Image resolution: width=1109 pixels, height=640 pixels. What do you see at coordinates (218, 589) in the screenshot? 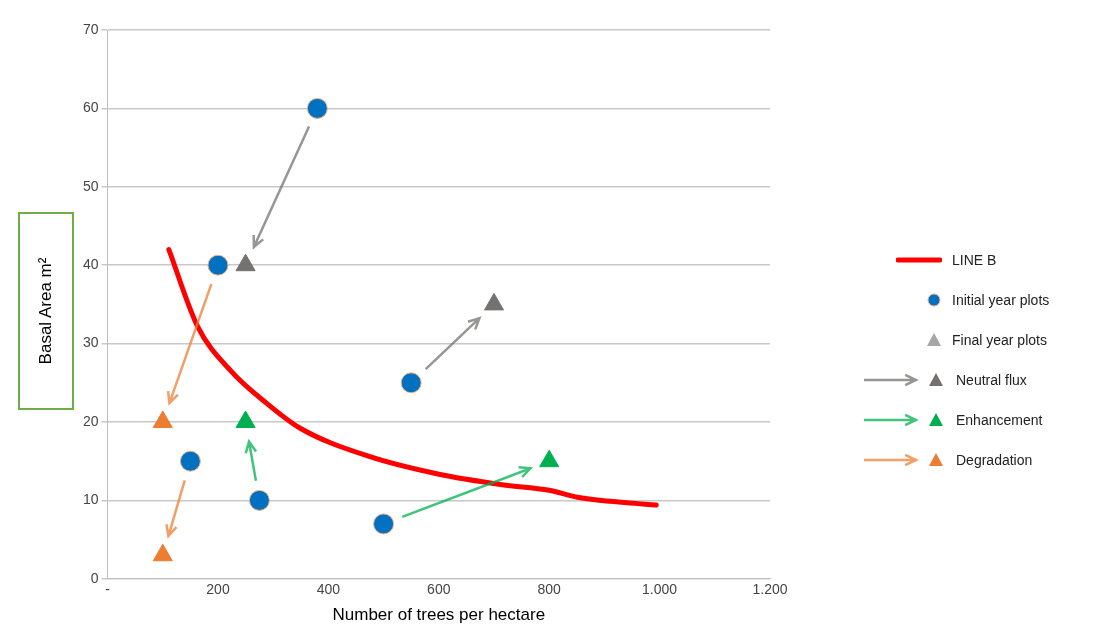
I see `x-tick-label: 200` at bounding box center [218, 589].